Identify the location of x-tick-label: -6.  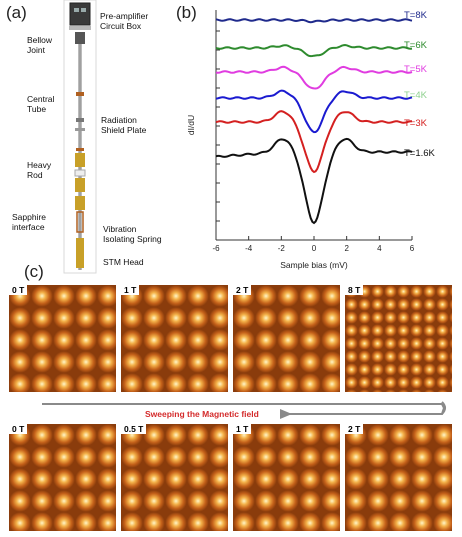
(216, 248).